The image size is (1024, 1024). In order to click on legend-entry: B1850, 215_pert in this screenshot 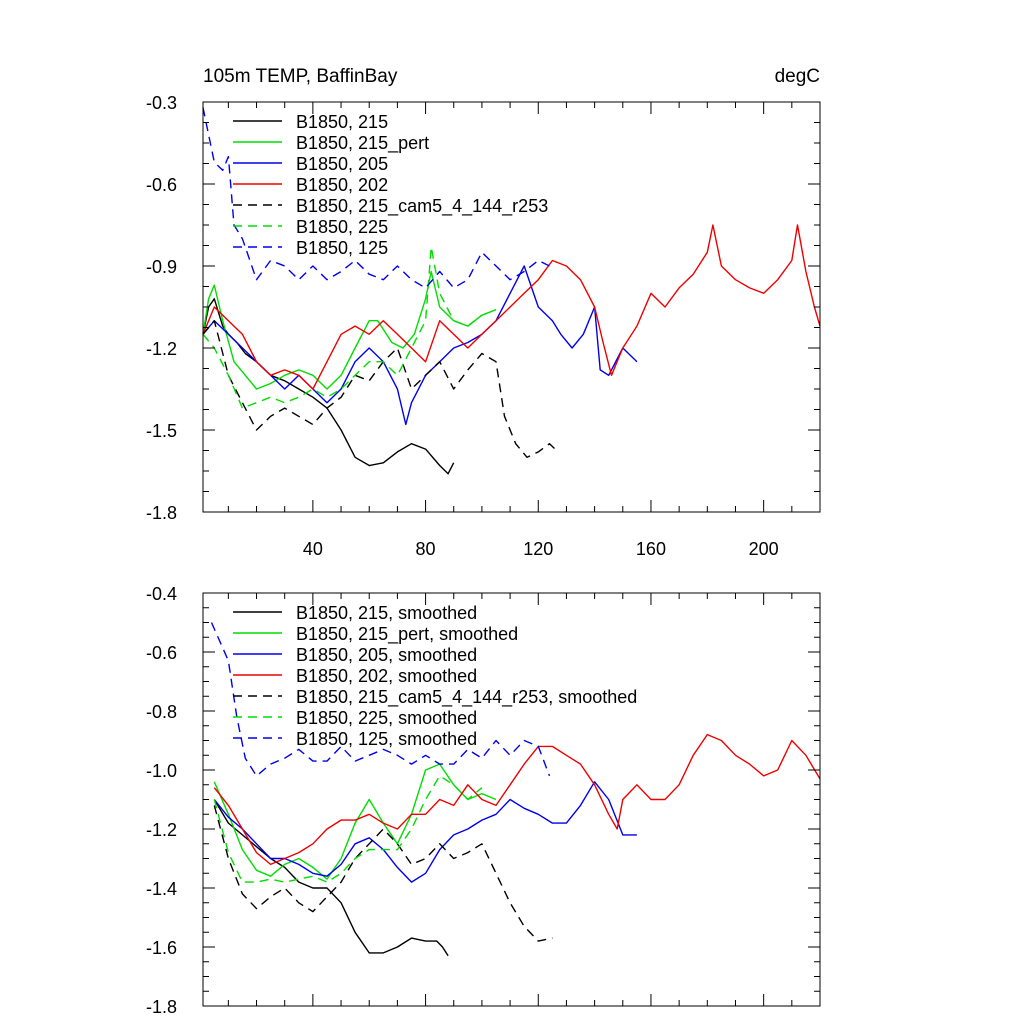, I will do `click(331, 143)`.